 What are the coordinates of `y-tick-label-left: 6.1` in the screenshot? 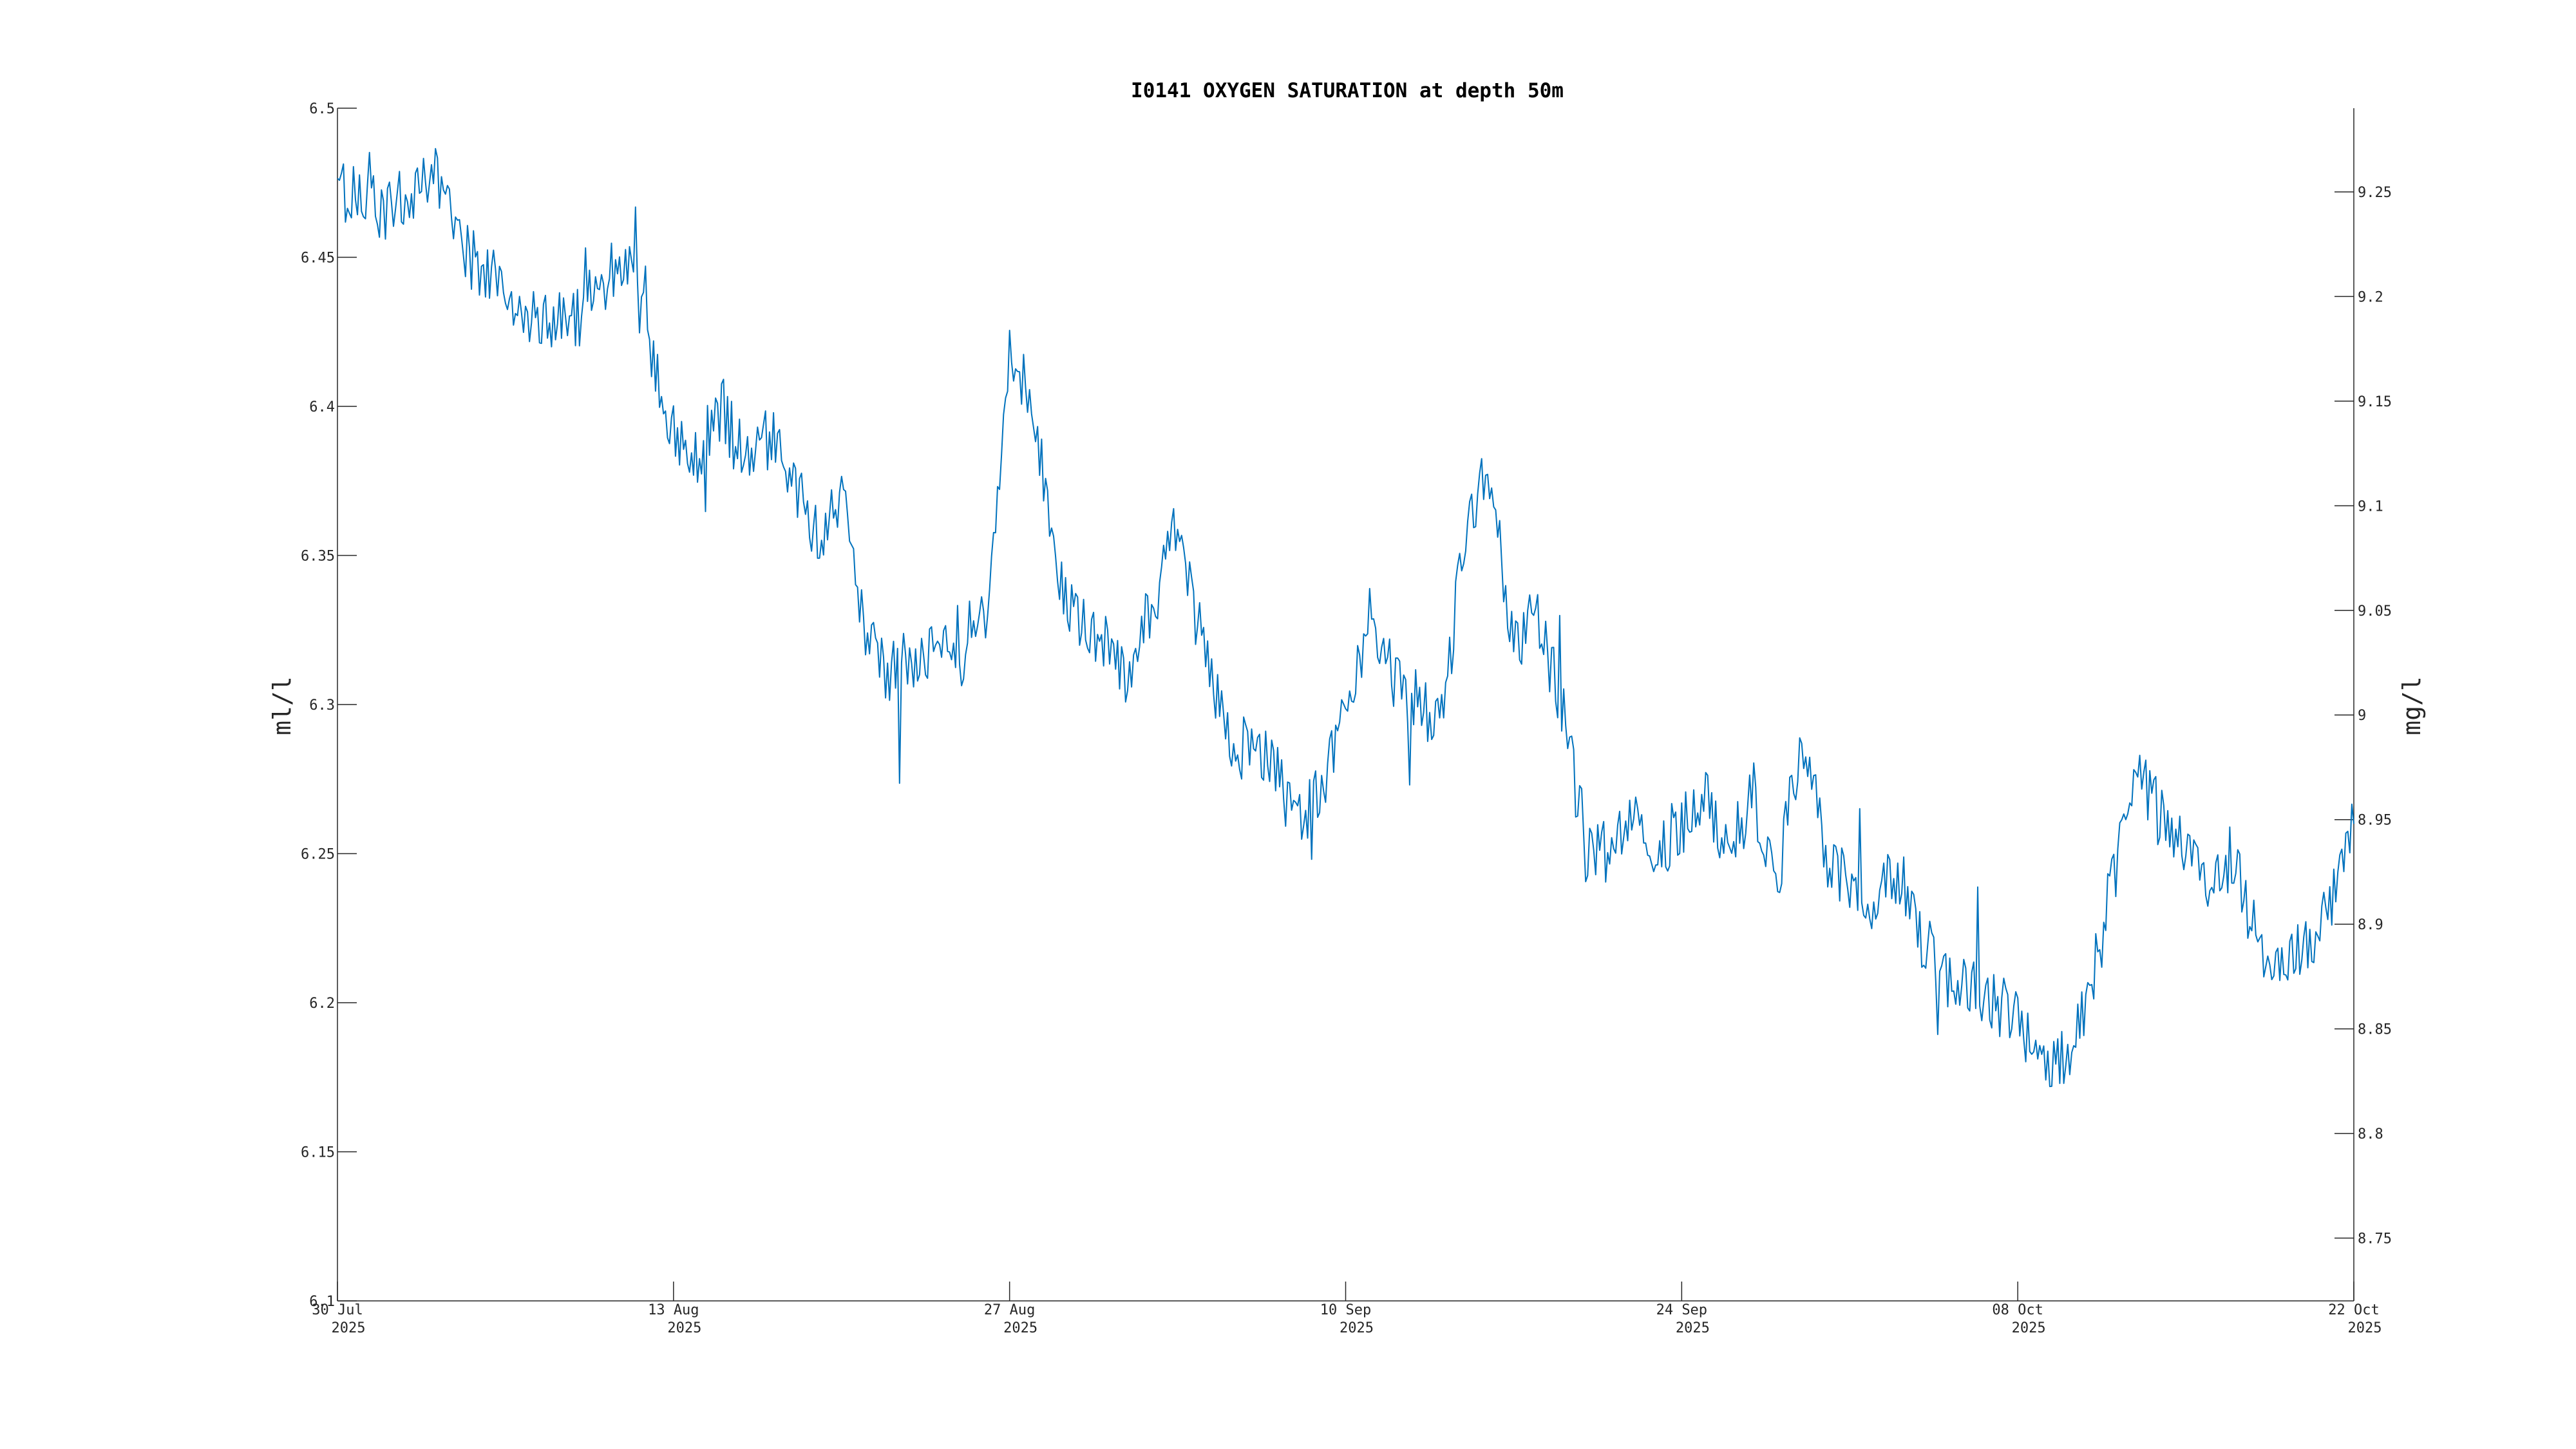 It's located at (322, 1302).